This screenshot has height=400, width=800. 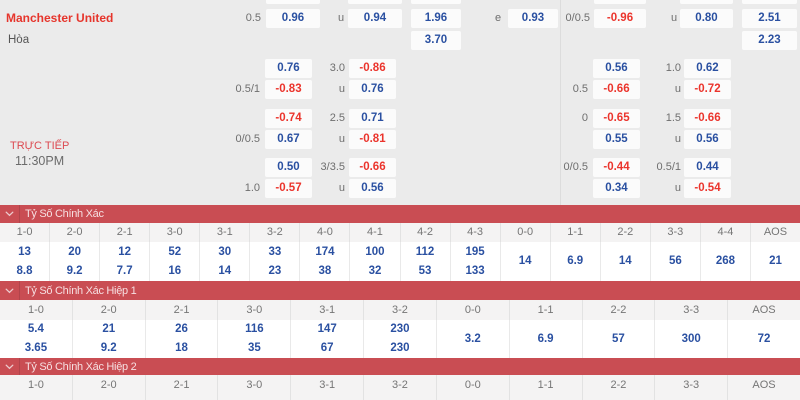 What do you see at coordinates (400, 68) in the screenshot?
I see `odds-subrow: 0.56 1.0 0.62` at bounding box center [400, 68].